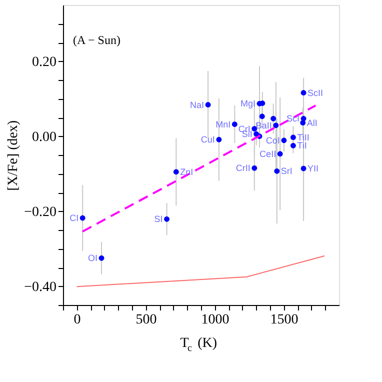 This screenshot has width=382, height=382. I want to click on annotation: SrI, so click(286, 171).